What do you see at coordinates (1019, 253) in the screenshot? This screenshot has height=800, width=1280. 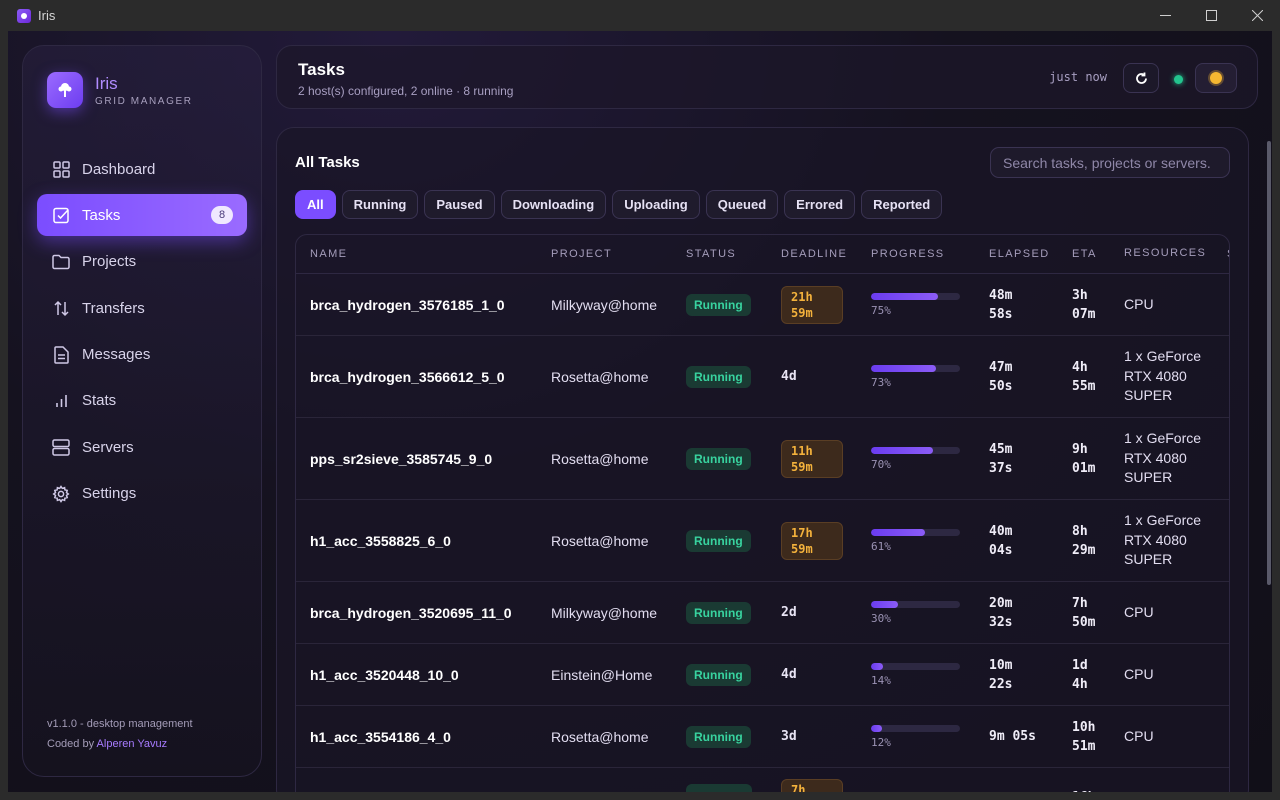 I see `column-header-elapsed: ELAPSED` at bounding box center [1019, 253].